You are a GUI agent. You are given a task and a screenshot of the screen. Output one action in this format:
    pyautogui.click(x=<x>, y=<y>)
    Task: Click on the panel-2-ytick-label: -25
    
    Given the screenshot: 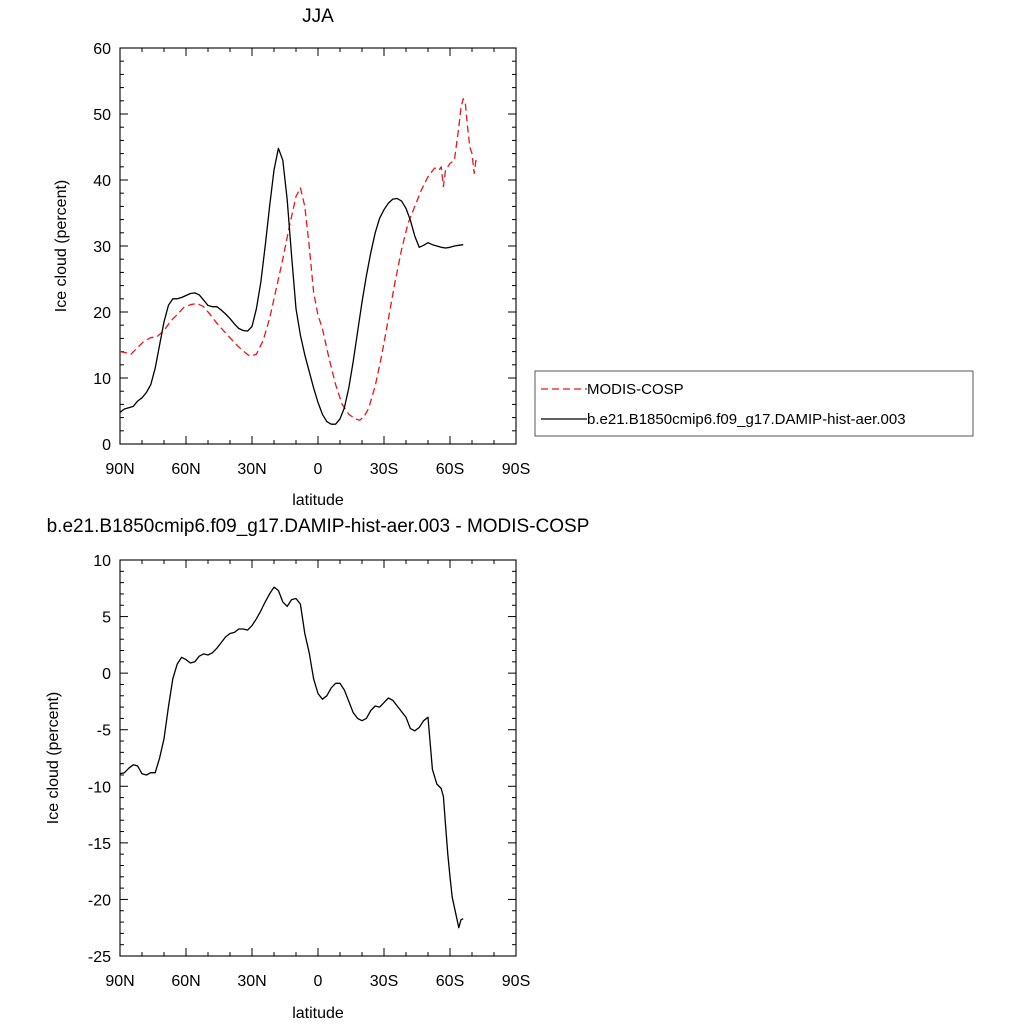 What is the action you would take?
    pyautogui.click(x=99, y=957)
    